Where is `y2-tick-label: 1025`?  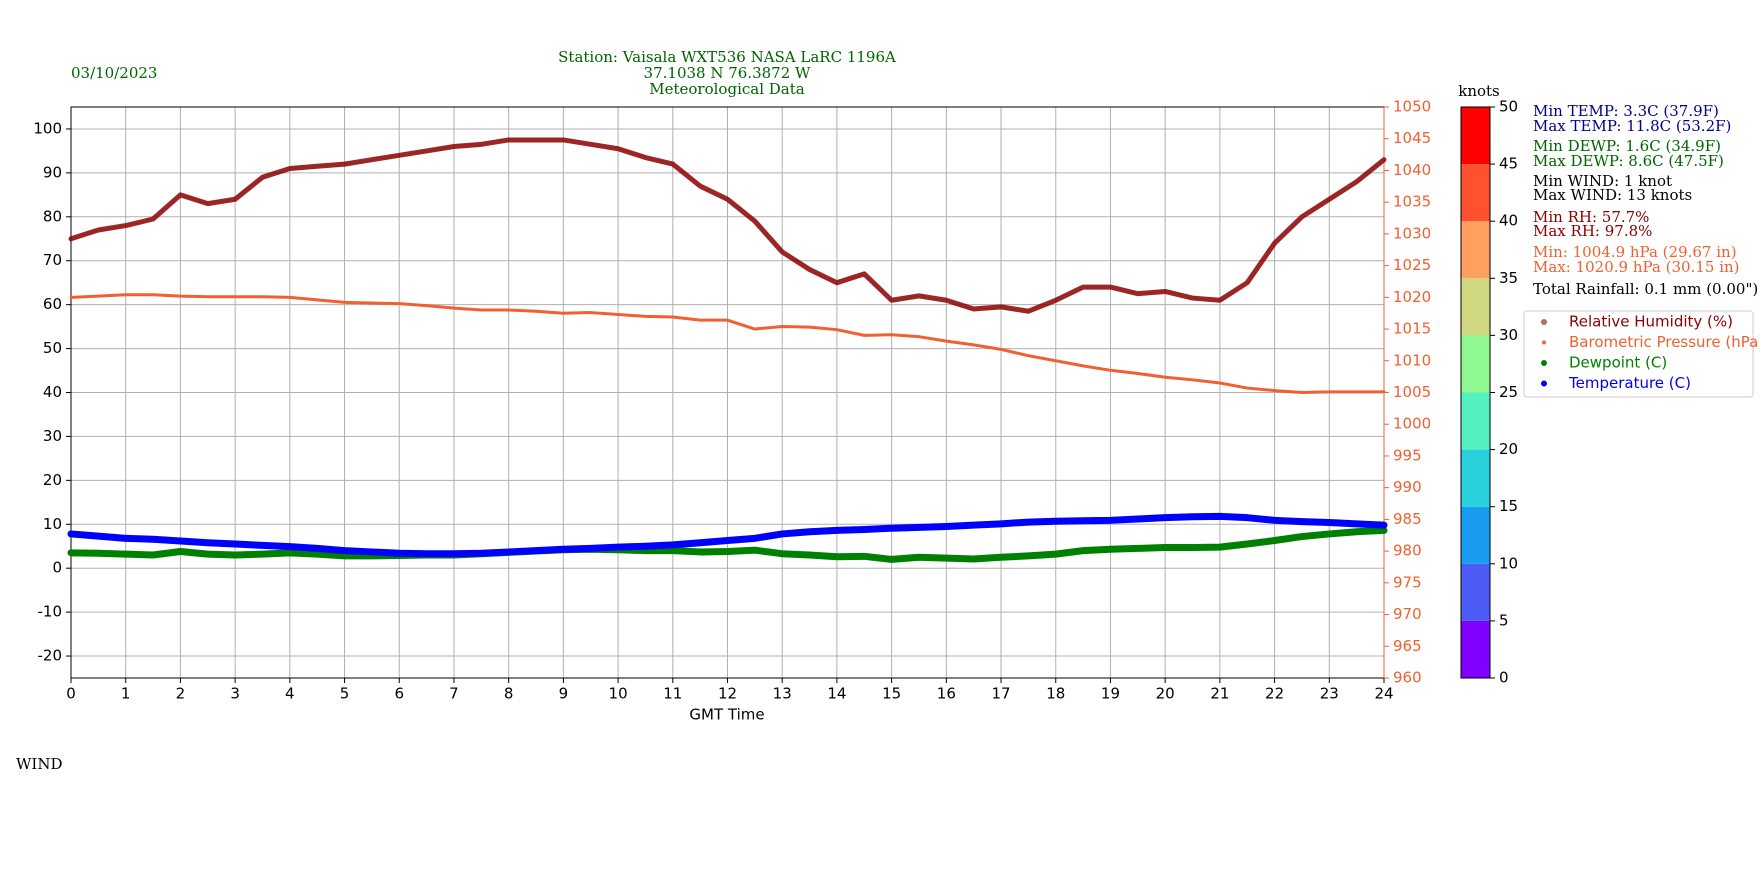 y2-tick-label: 1025 is located at coordinates (1412, 265).